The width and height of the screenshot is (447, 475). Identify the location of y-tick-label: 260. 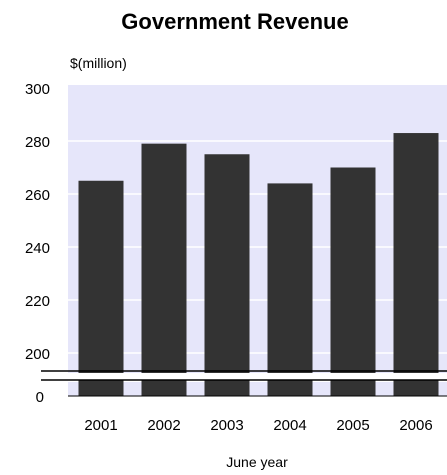
(37, 195).